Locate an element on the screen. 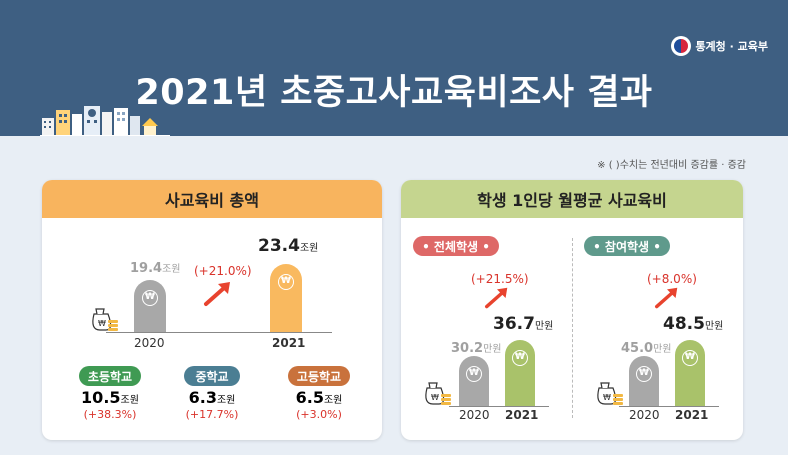  participating-2020-value: 45.0만원 is located at coordinates (646, 348).